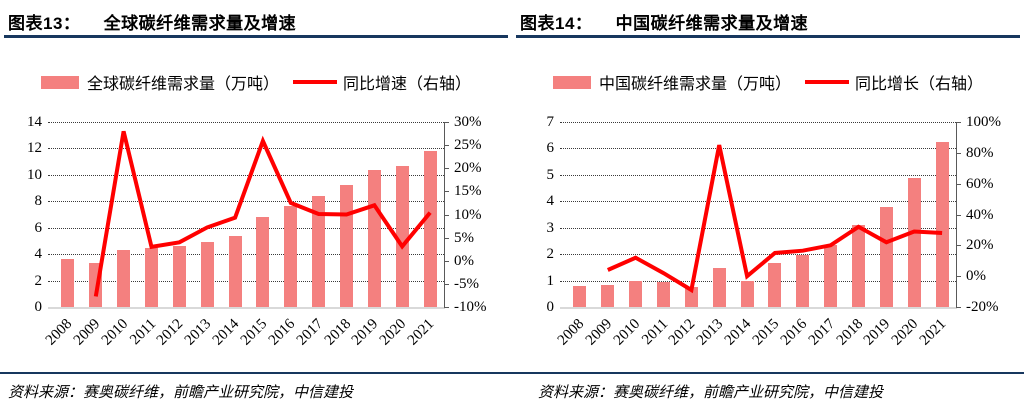 This screenshot has height=412, width=1024. What do you see at coordinates (980, 183) in the screenshot?
I see `right-axis-tick-label: 60%` at bounding box center [980, 183].